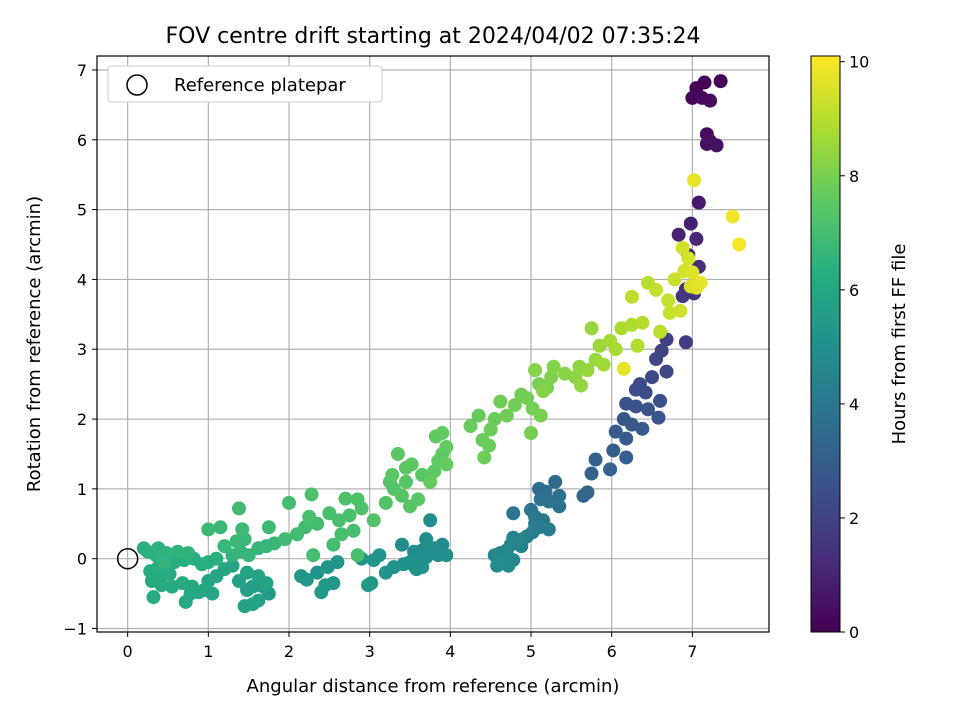 The image size is (960, 720). I want to click on reference-platepar-marker, so click(127, 558).